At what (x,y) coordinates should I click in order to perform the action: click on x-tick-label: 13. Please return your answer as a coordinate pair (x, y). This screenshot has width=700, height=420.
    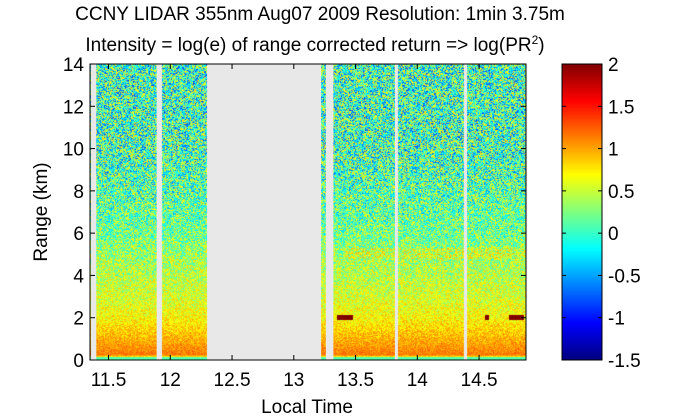
    Looking at the image, I should click on (293, 380).